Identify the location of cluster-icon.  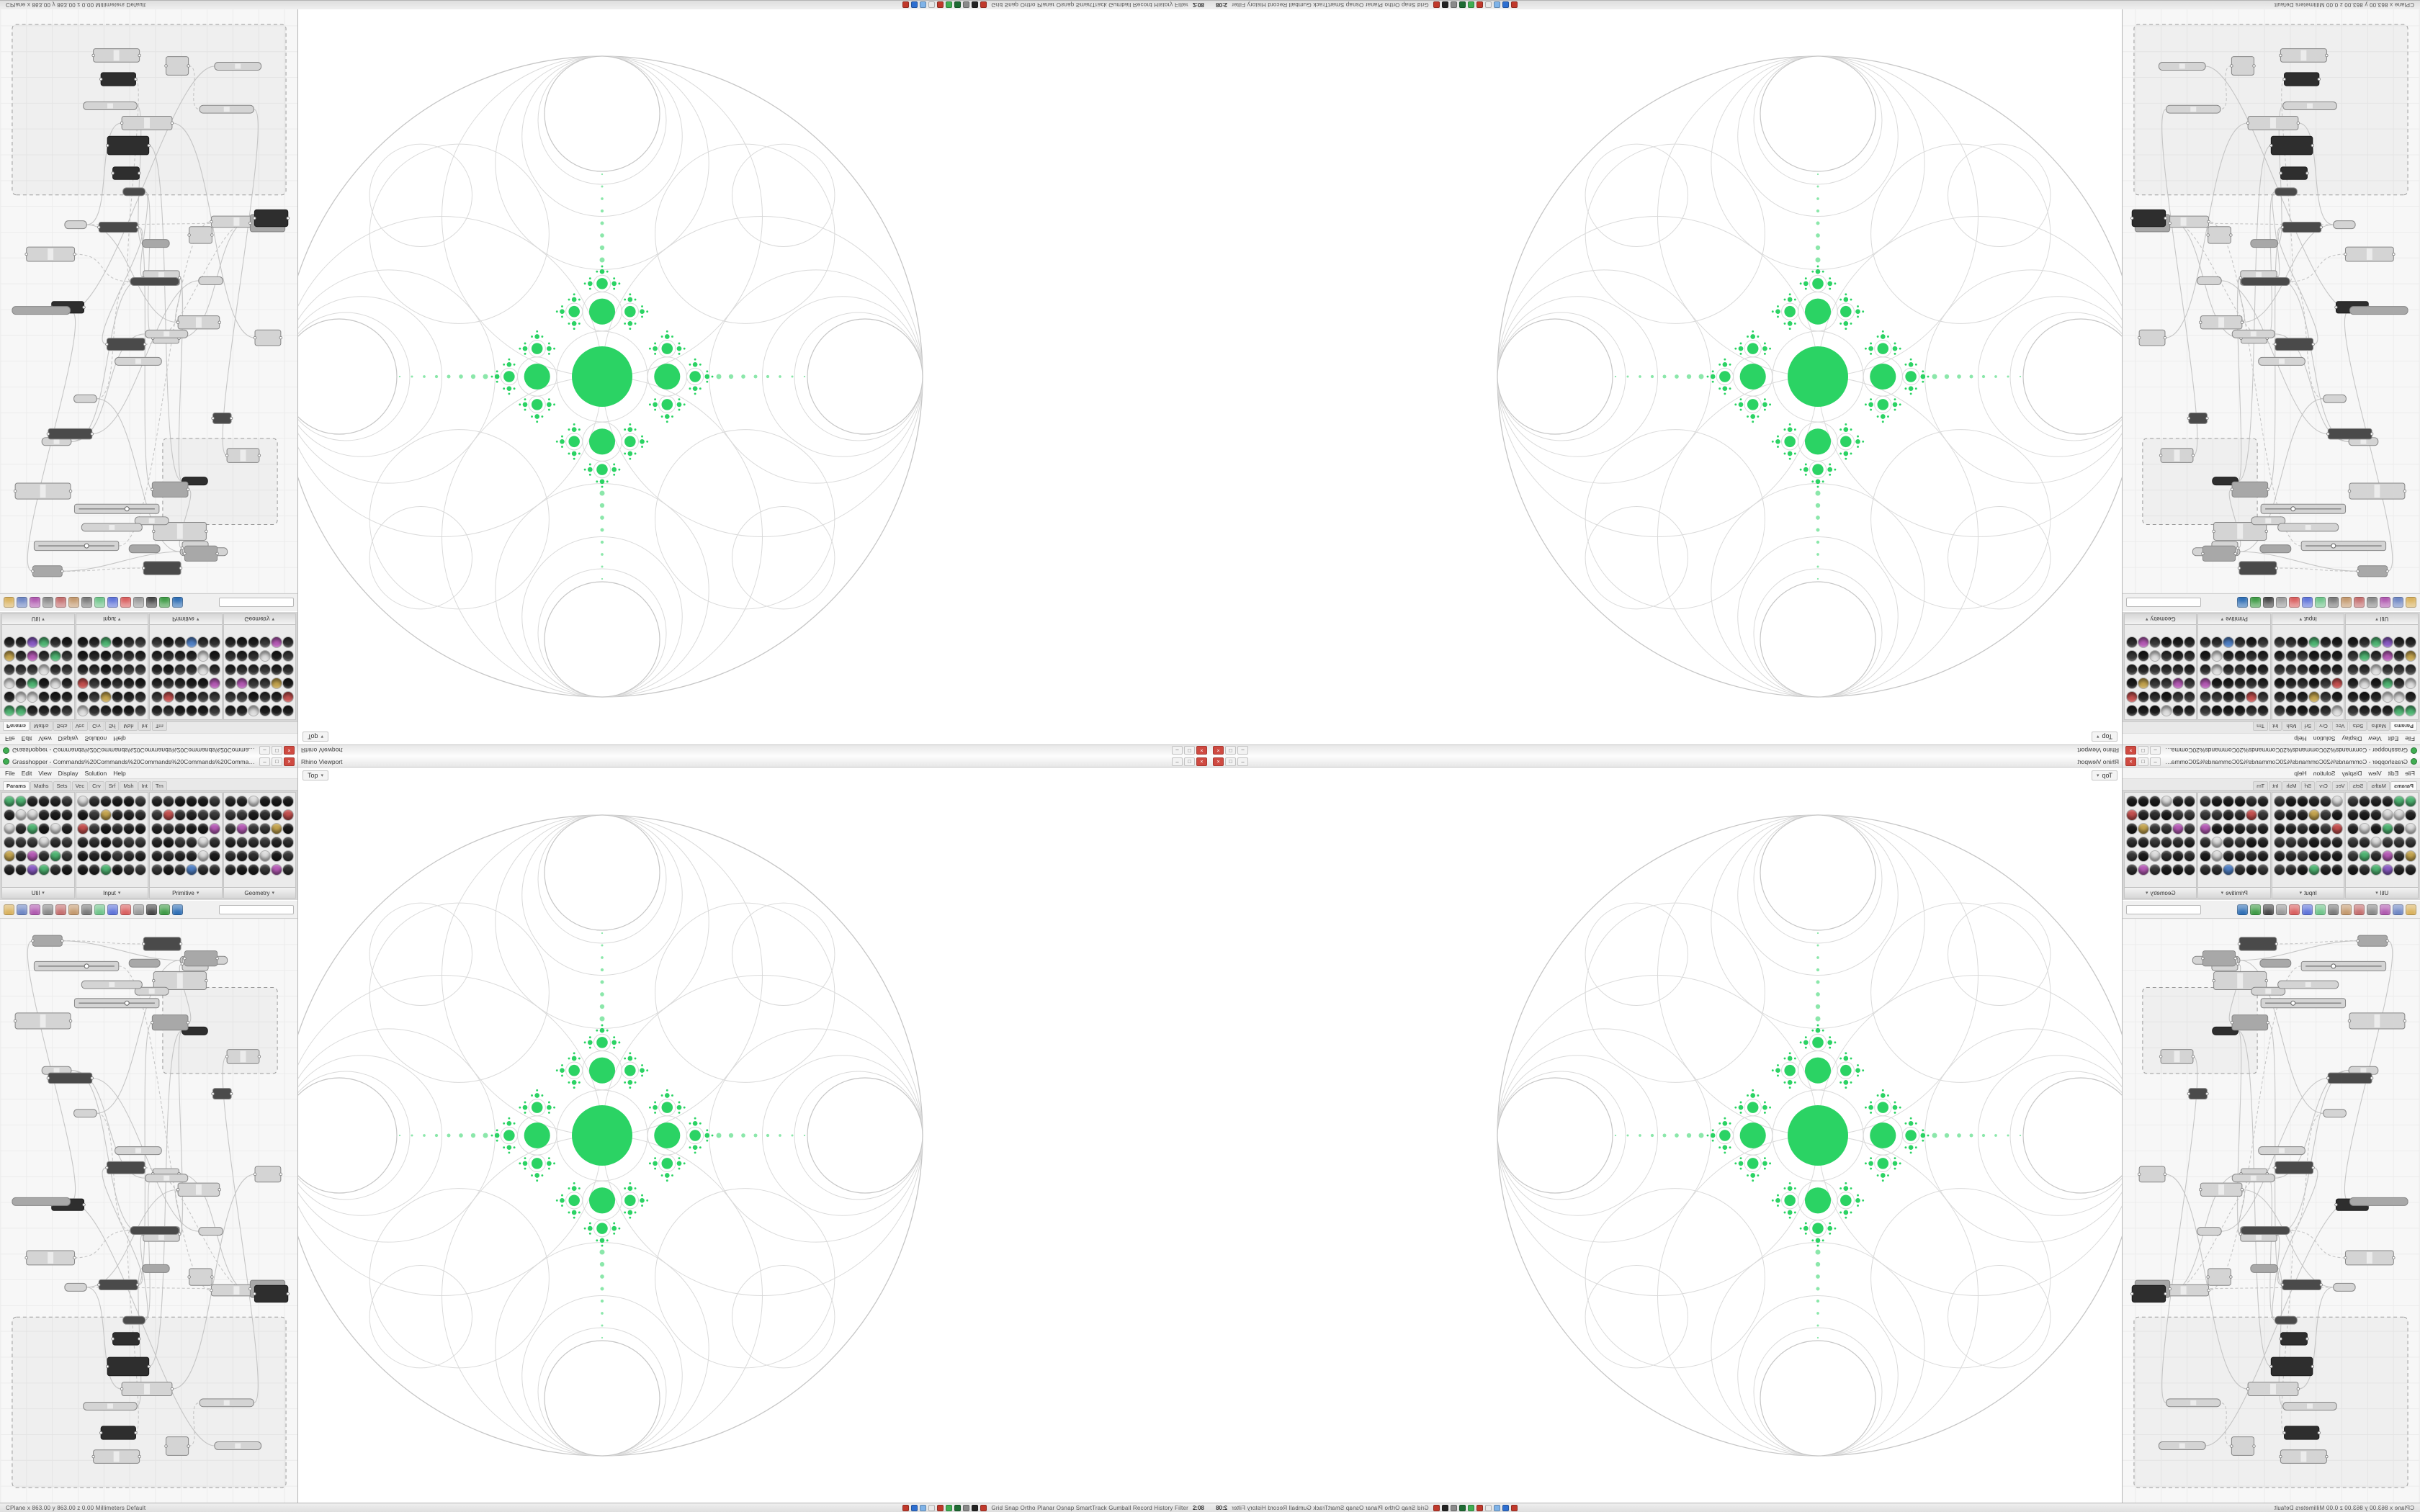
(112, 909).